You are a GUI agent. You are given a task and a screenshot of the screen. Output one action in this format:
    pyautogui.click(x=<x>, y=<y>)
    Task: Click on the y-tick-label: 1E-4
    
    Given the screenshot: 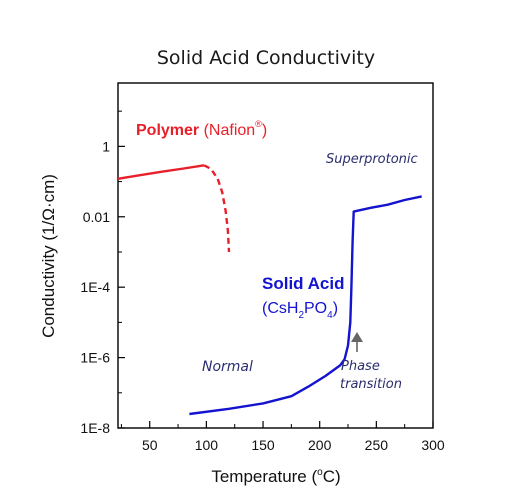 What is the action you would take?
    pyautogui.click(x=95, y=287)
    